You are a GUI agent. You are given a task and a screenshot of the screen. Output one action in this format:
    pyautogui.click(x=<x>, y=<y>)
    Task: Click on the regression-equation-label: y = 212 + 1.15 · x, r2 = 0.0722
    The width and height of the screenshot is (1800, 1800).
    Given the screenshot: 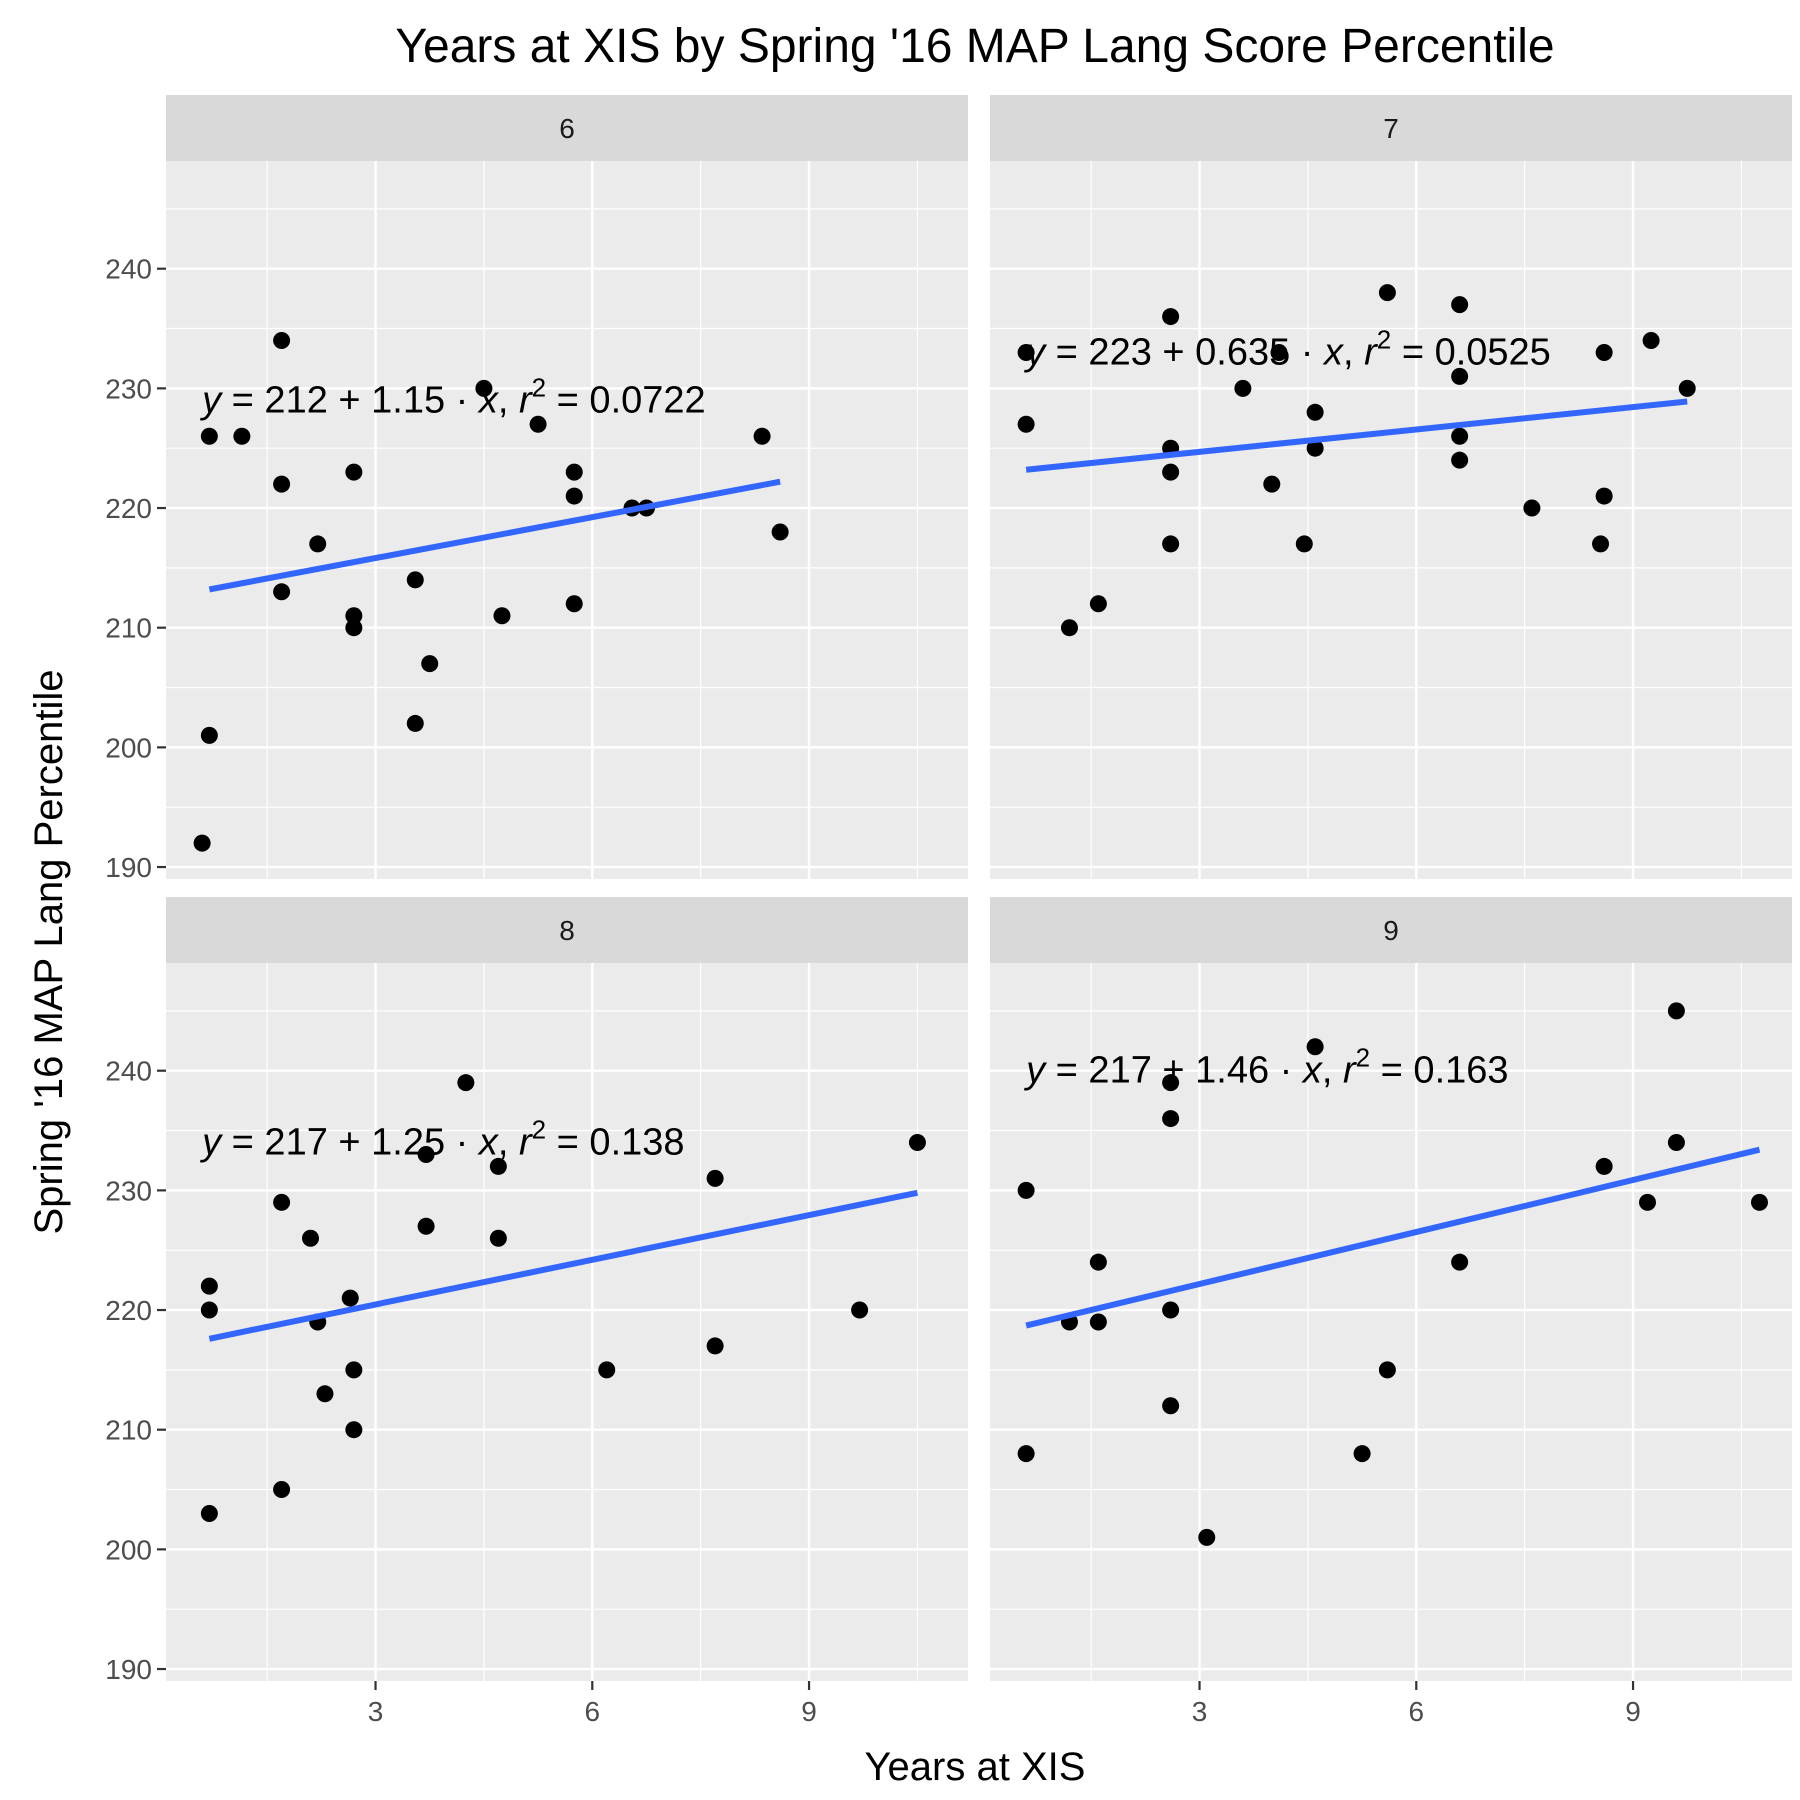 What is the action you would take?
    pyautogui.click(x=452, y=396)
    